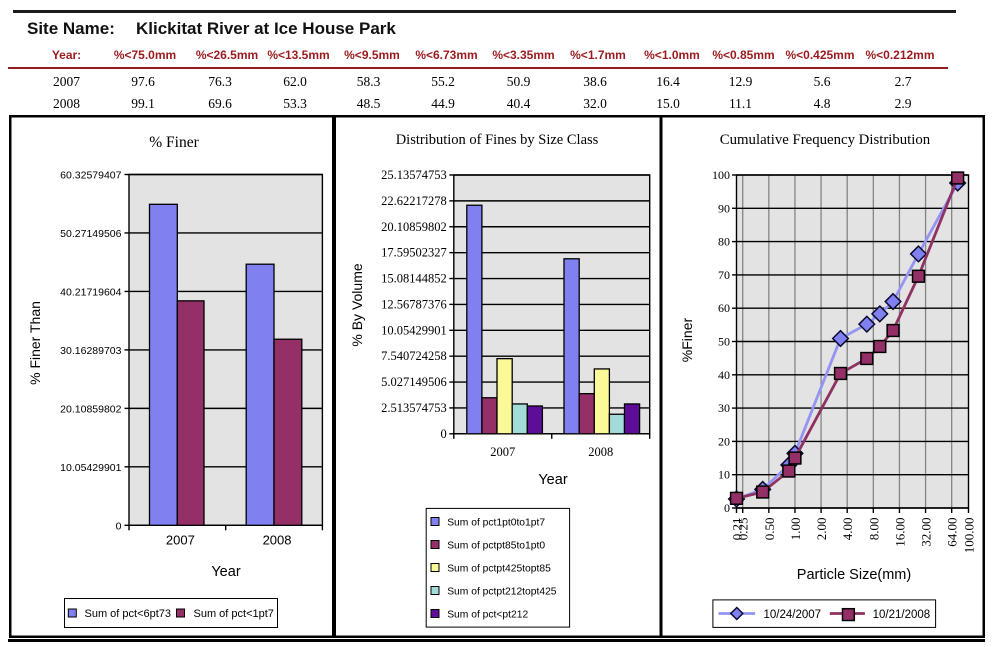  What do you see at coordinates (825, 140) in the screenshot?
I see `svg-text:Cumulative Frequency Distribut: Cumulative Frequency Distribution` at bounding box center [825, 140].